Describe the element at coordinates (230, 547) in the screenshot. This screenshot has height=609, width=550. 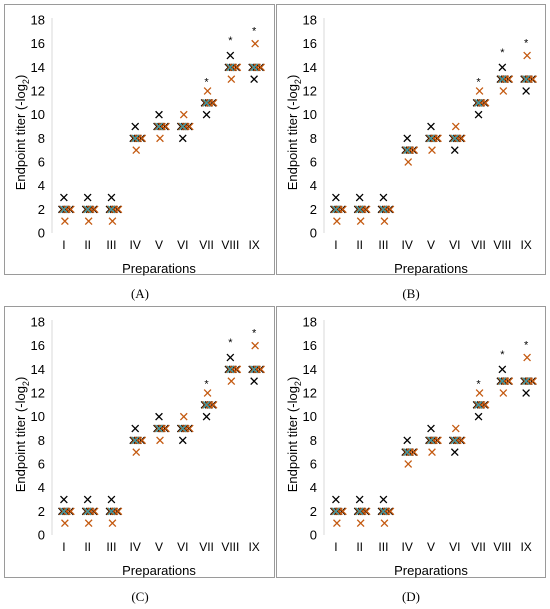
I see `x-tick-label: VIII` at that location.